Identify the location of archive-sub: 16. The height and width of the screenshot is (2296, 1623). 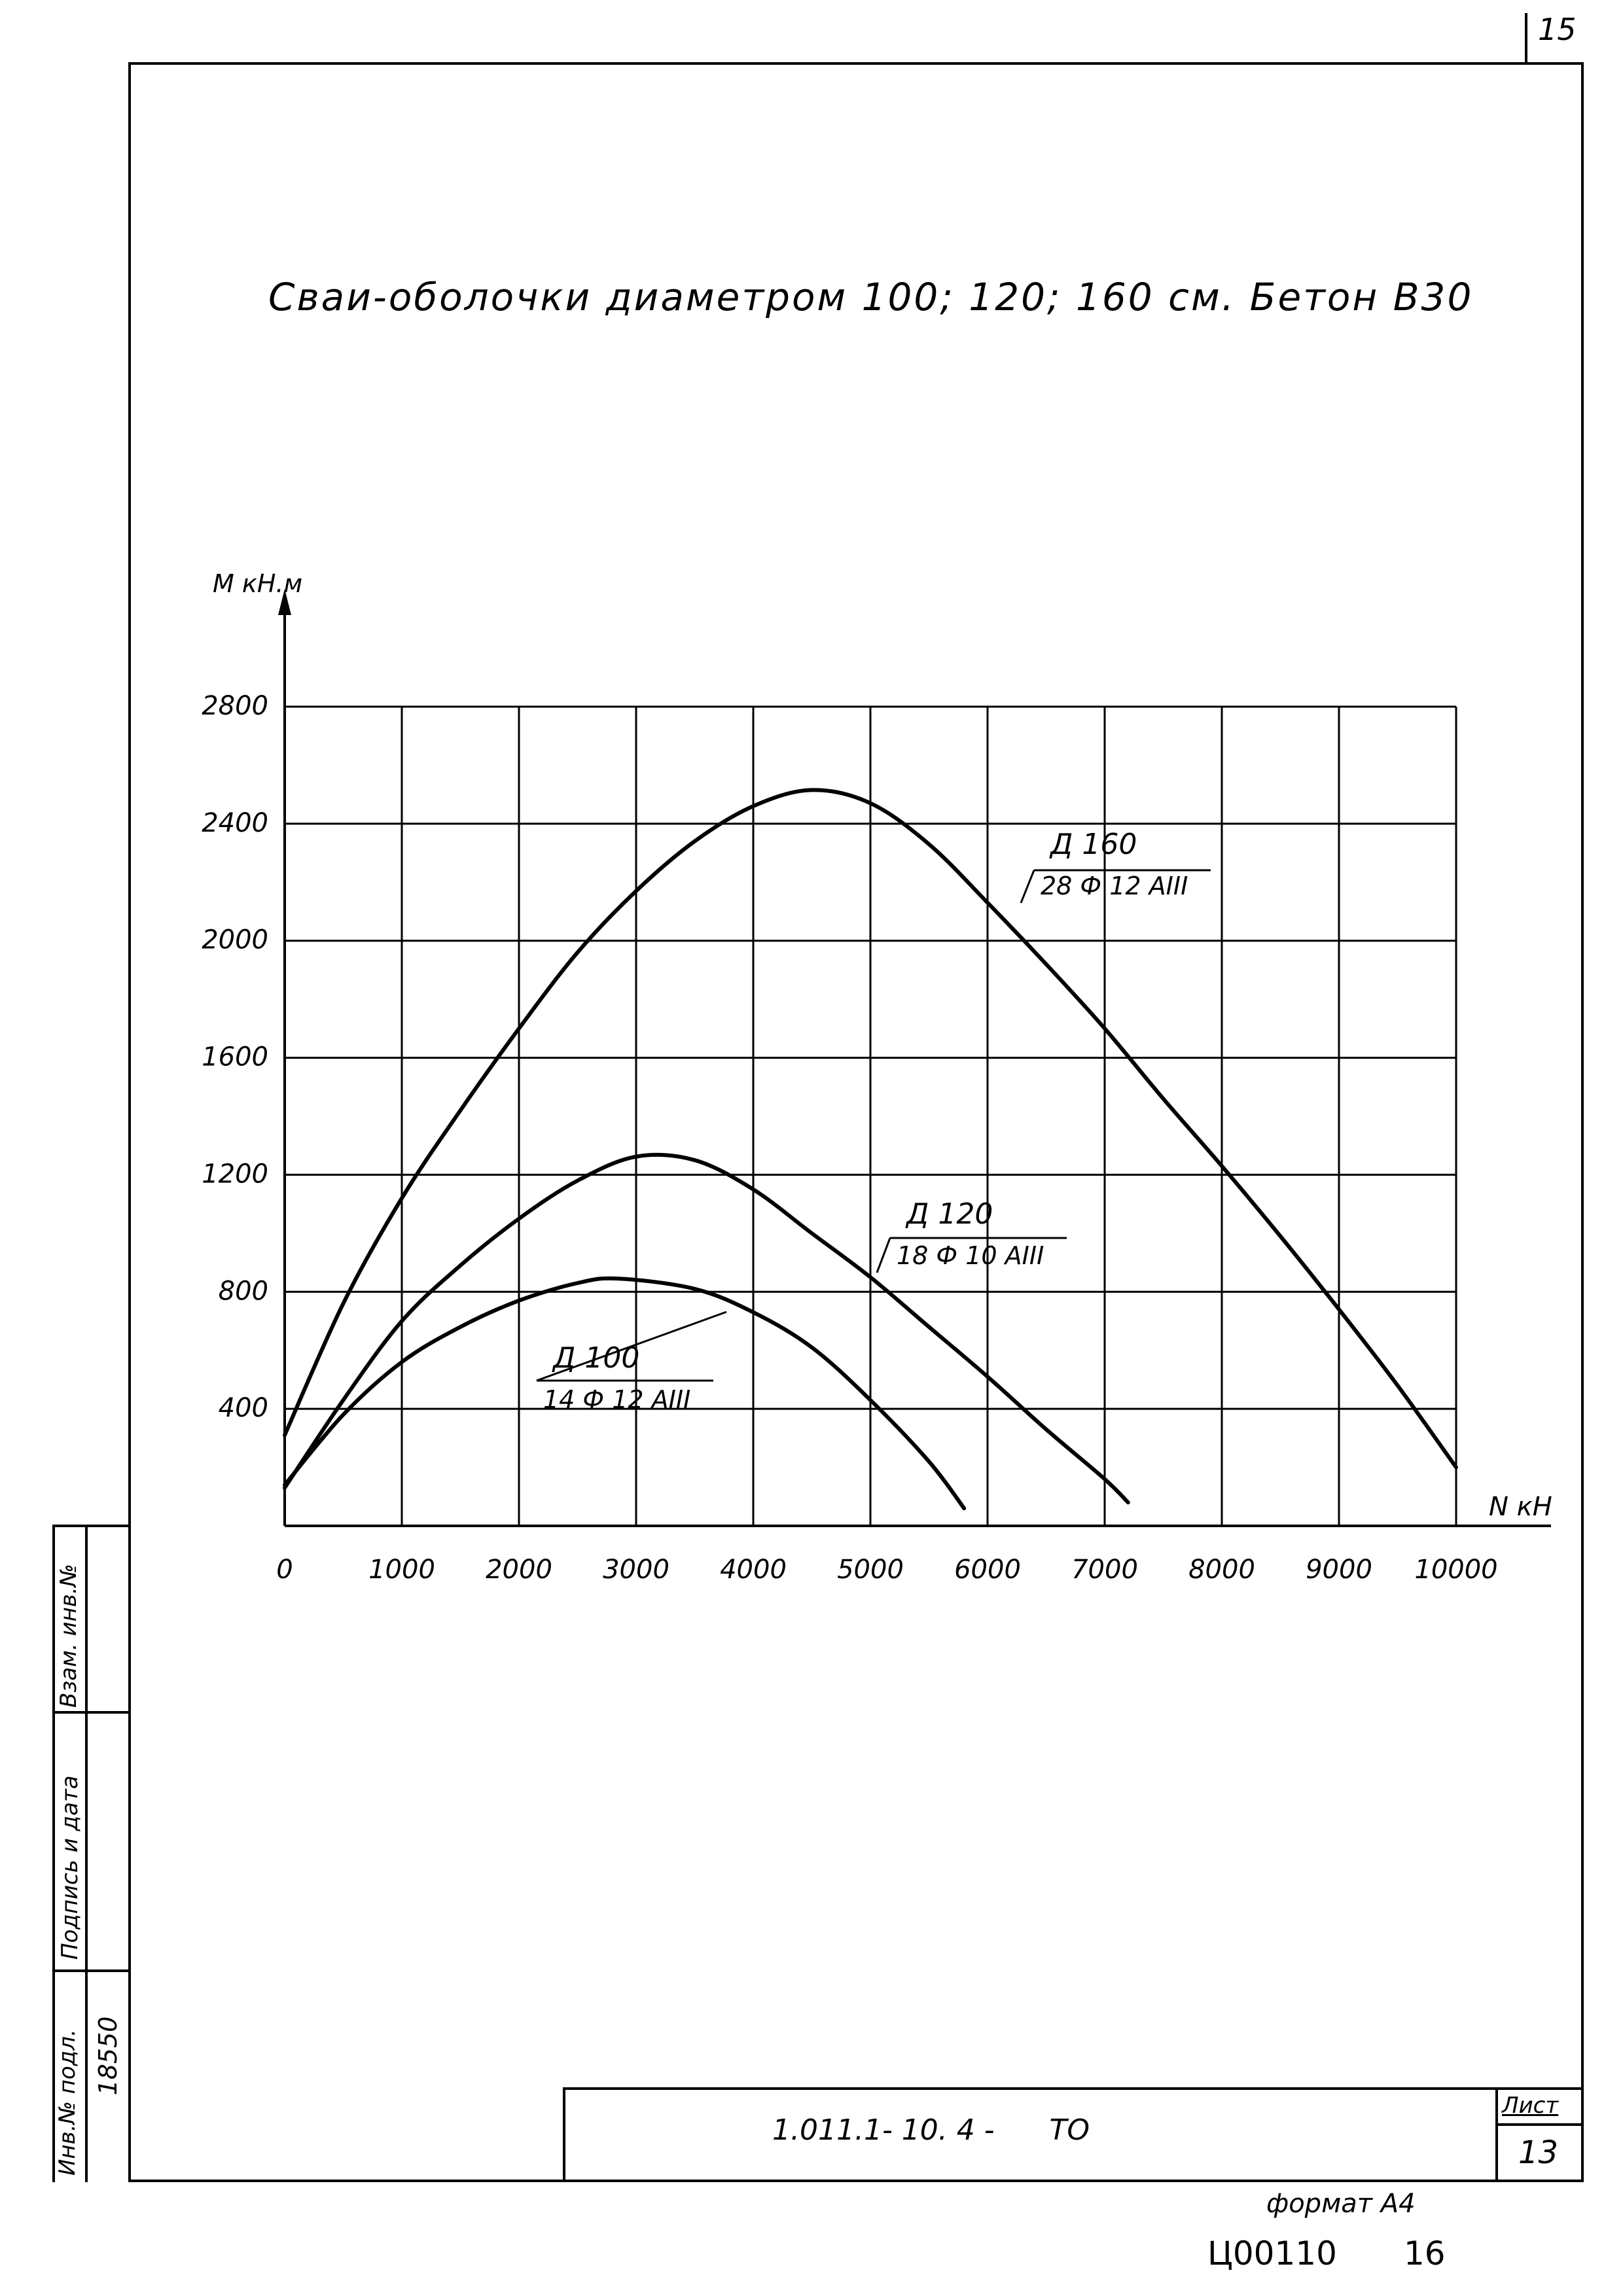
(1425, 2253).